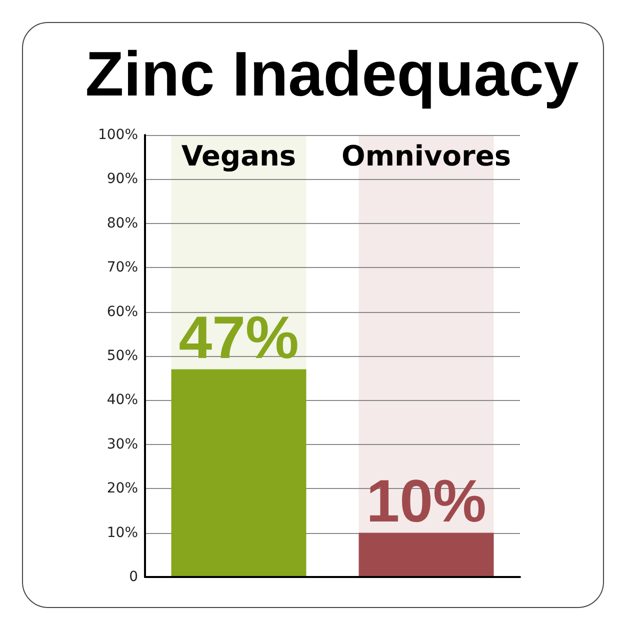  I want to click on y-tick-label: 80%, so click(122, 223).